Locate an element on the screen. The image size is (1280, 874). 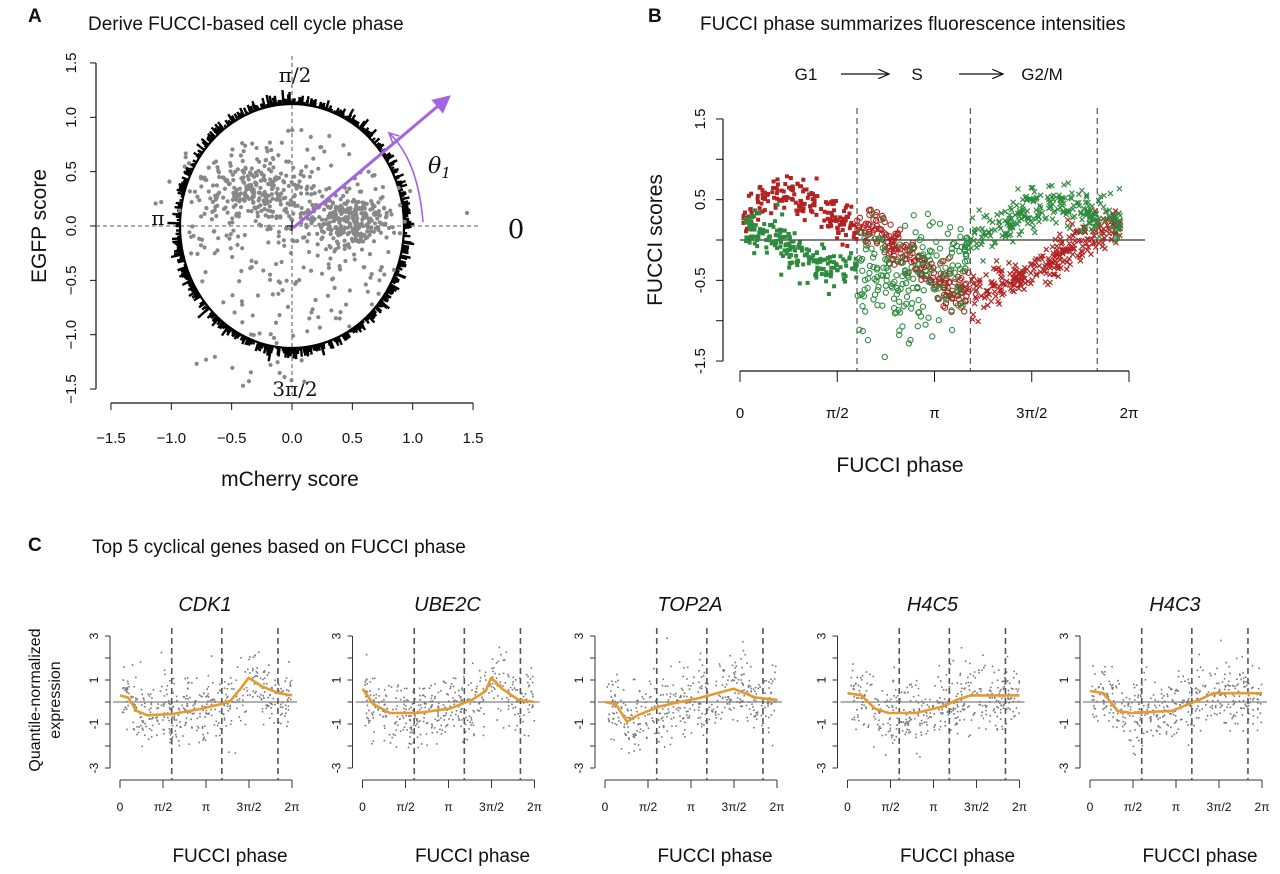
x-tick-label: −0.5 is located at coordinates (232, 438).